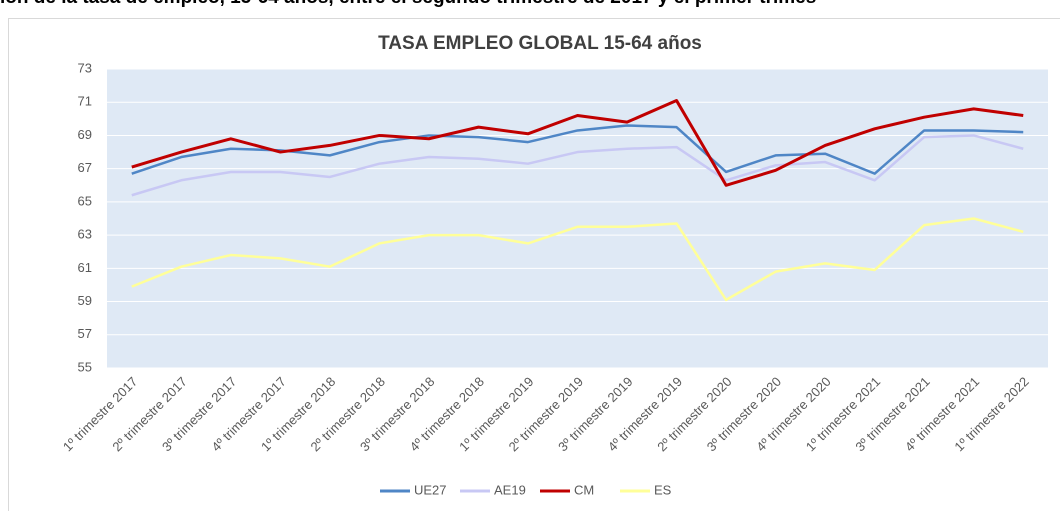 This screenshot has width=1060, height=511. Describe the element at coordinates (430, 489) in the screenshot. I see `legend-label: UE27` at that location.